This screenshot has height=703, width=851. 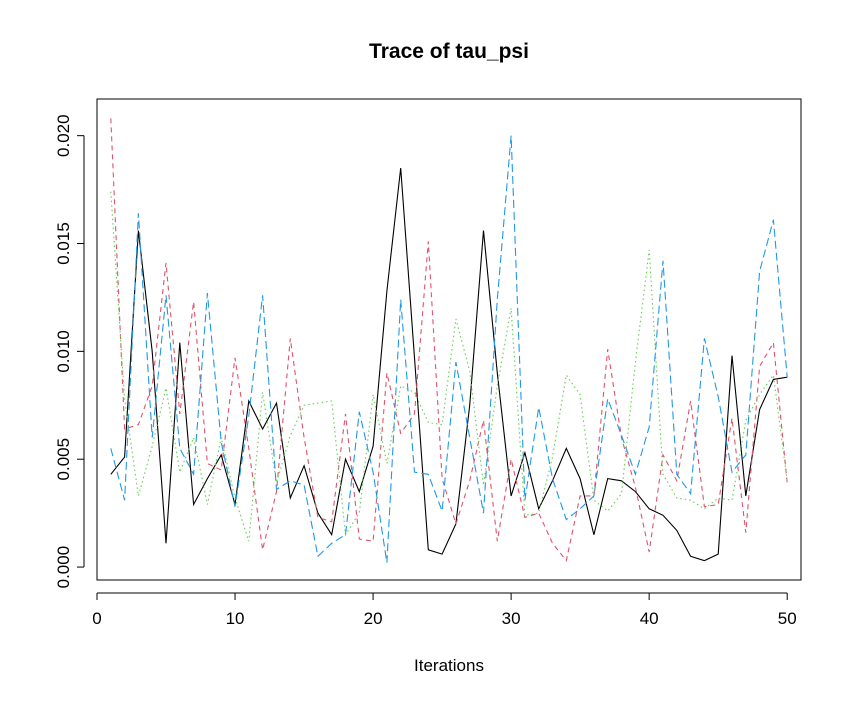 I want to click on y-tick-label: 0.010, so click(x=63, y=351).